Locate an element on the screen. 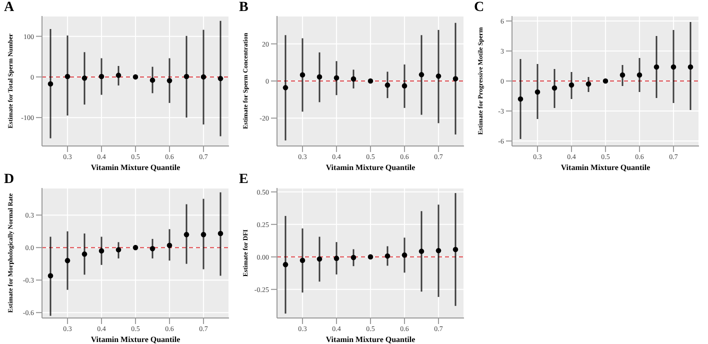  chart-title: E is located at coordinates (243, 180).